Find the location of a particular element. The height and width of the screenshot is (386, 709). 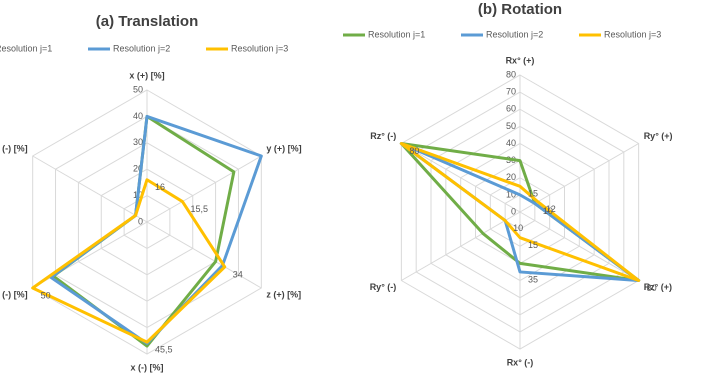

axis-label: Rz° (+) is located at coordinates (658, 287).